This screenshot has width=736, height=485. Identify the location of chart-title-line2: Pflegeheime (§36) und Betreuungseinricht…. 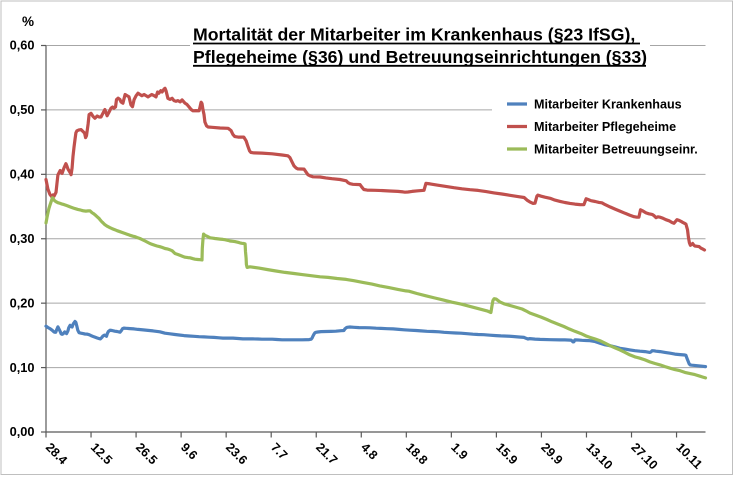
(420, 57).